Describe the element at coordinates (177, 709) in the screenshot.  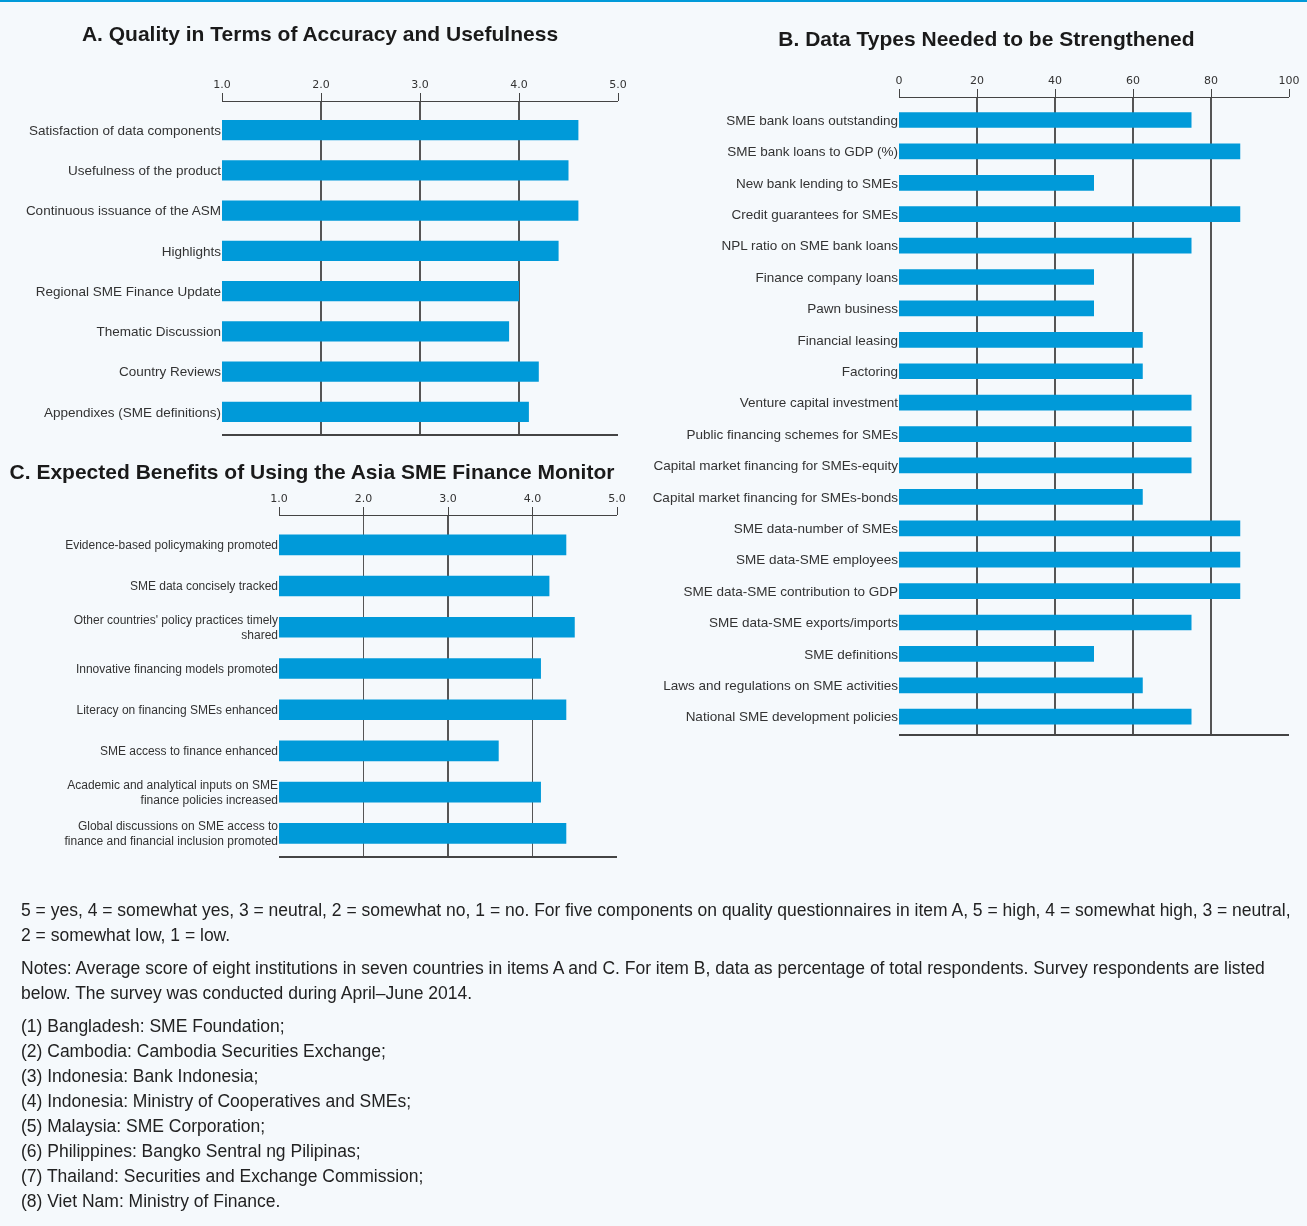
I see `y-tick-label: Literacy on financing SMEs enhanced` at that location.